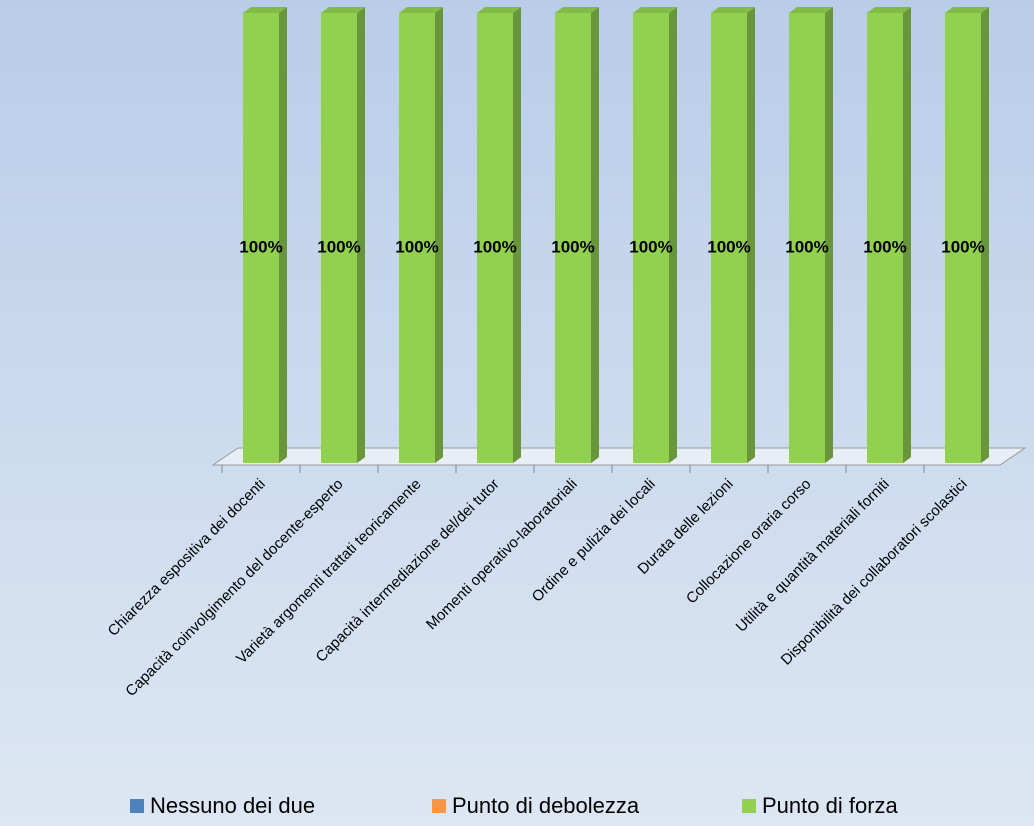  What do you see at coordinates (232, 805) in the screenshot?
I see `legend-label: Nessuno dei due` at bounding box center [232, 805].